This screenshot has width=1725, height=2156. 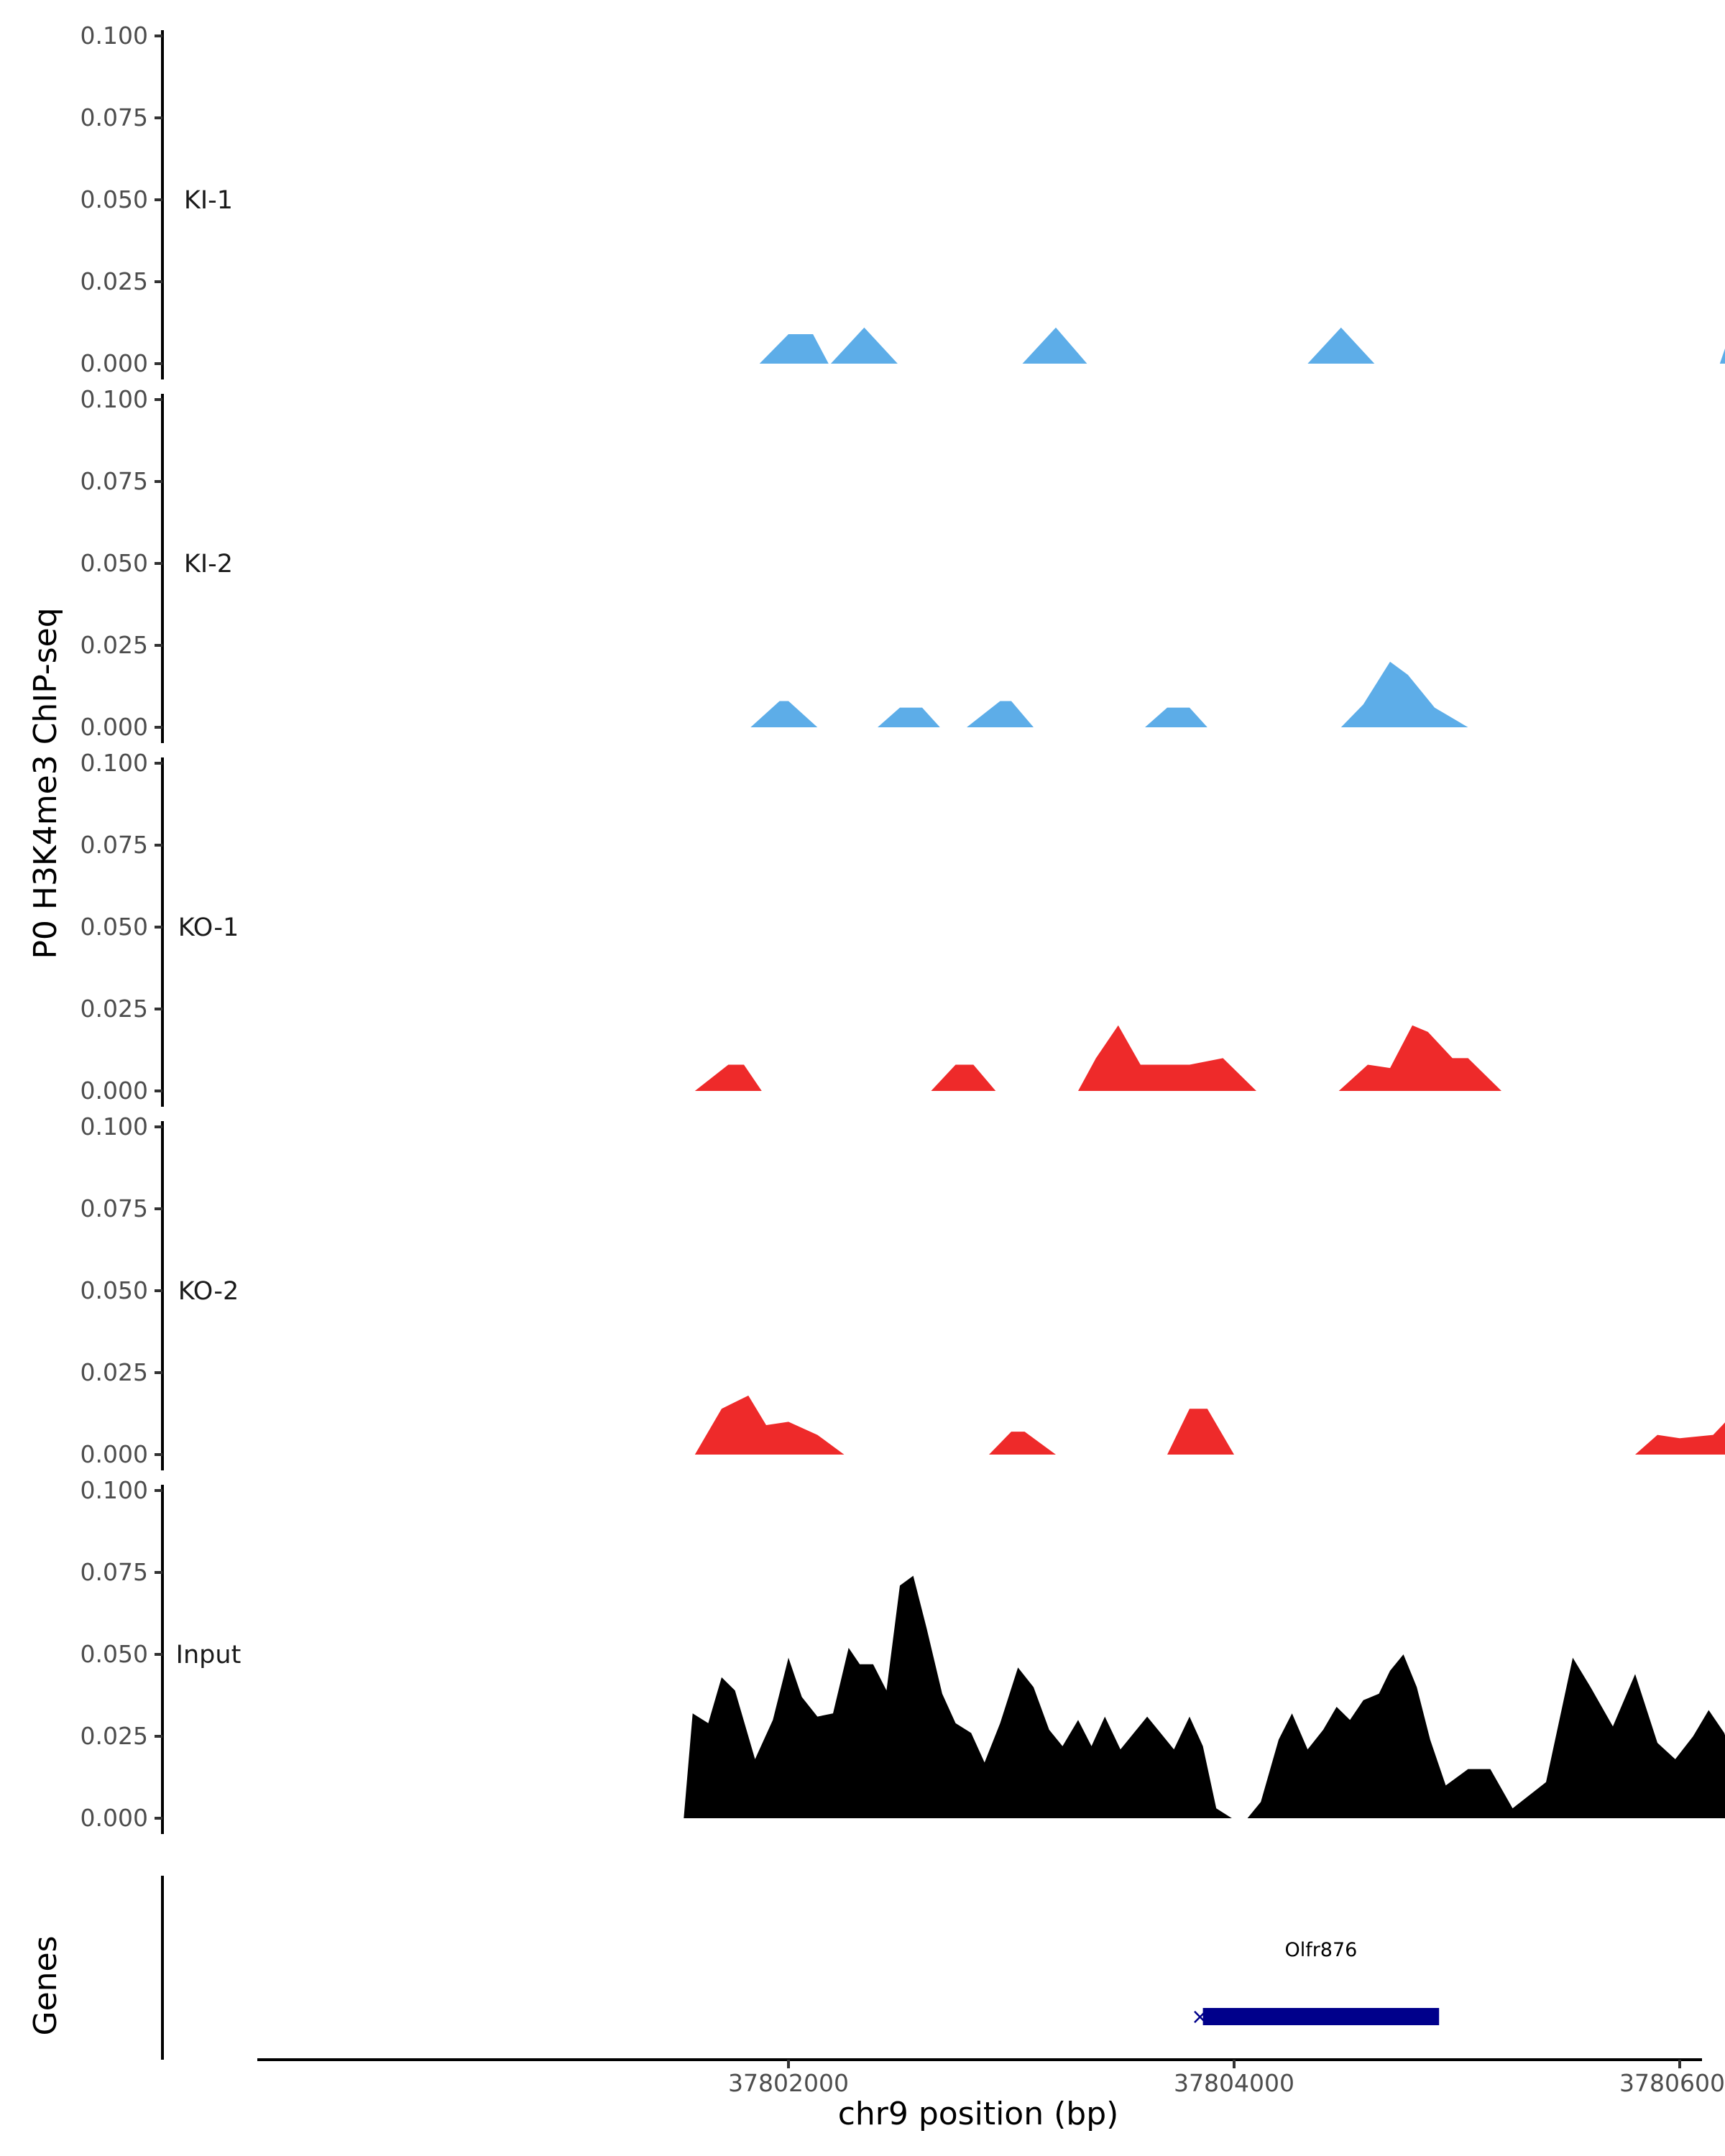 I want to click on track-label: KI-2, so click(x=208, y=565).